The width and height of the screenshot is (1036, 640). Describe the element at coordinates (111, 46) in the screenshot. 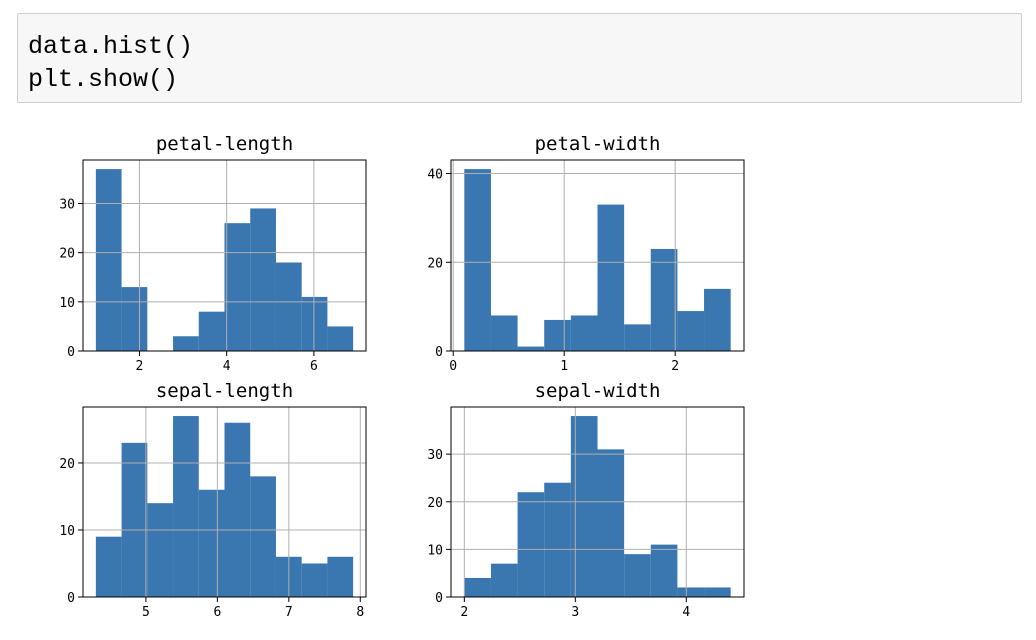

I see `code-line: data.hist()` at that location.